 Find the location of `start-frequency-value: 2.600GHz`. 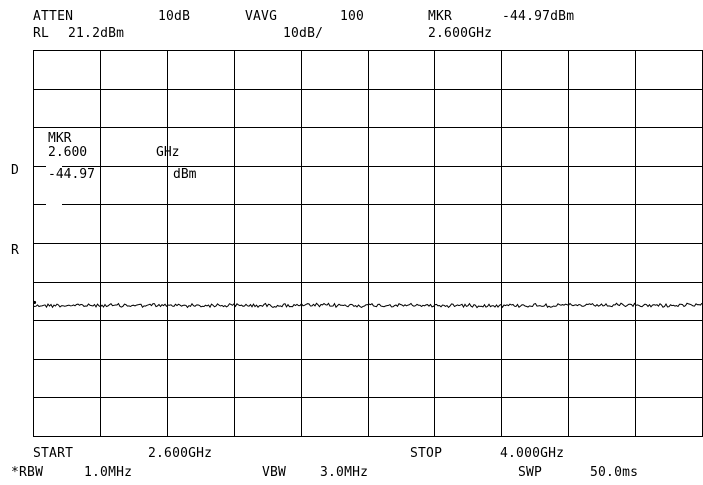

start-frequency-value: 2.600GHz is located at coordinates (180, 453).